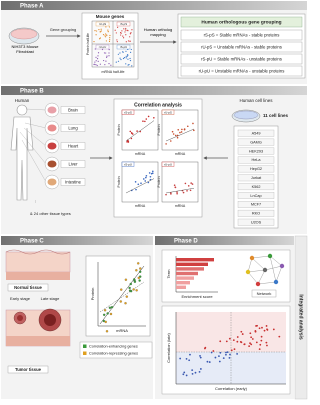  Describe the element at coordinates (123, 47) in the screenshot. I see `quadrant-label: rS-pU` at that location.